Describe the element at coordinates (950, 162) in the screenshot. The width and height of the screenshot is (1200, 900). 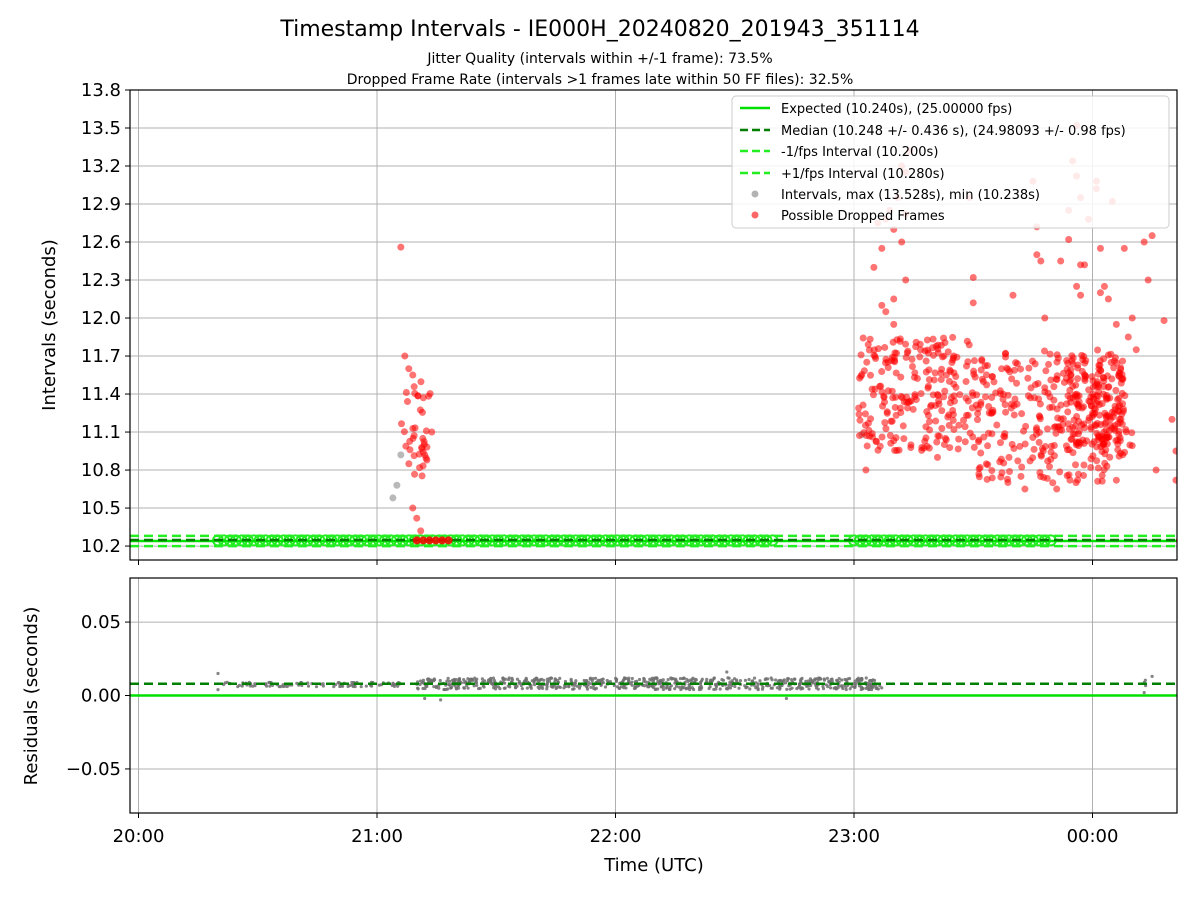
I see `legend-frame` at that location.